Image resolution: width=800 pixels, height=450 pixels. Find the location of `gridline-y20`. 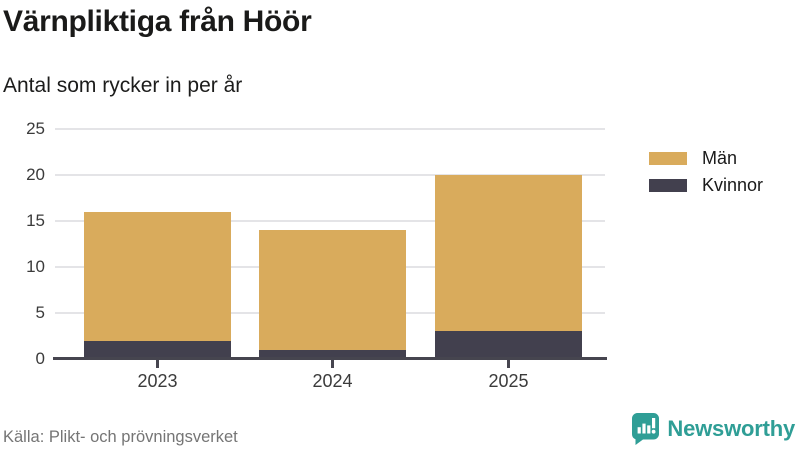

gridline-y20 is located at coordinates (330, 175).